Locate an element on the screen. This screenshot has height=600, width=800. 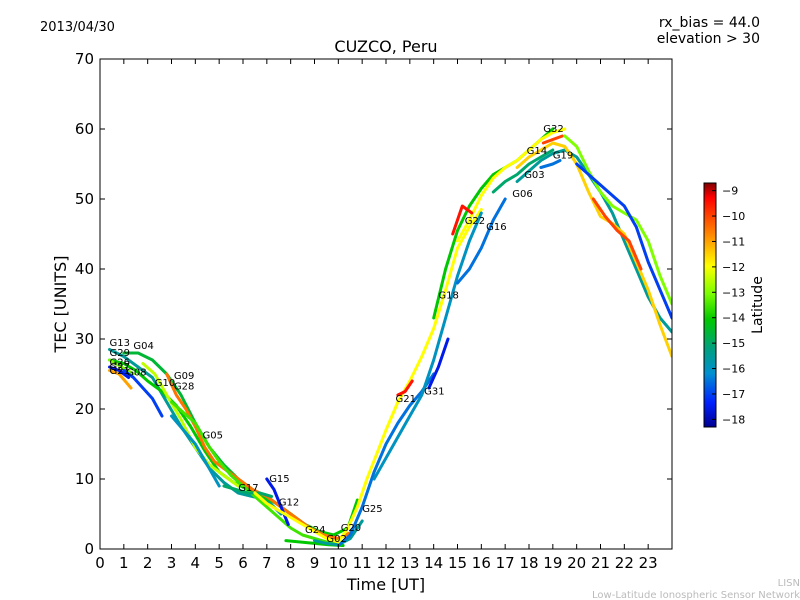
series-label-g15: G15 is located at coordinates (279, 479).